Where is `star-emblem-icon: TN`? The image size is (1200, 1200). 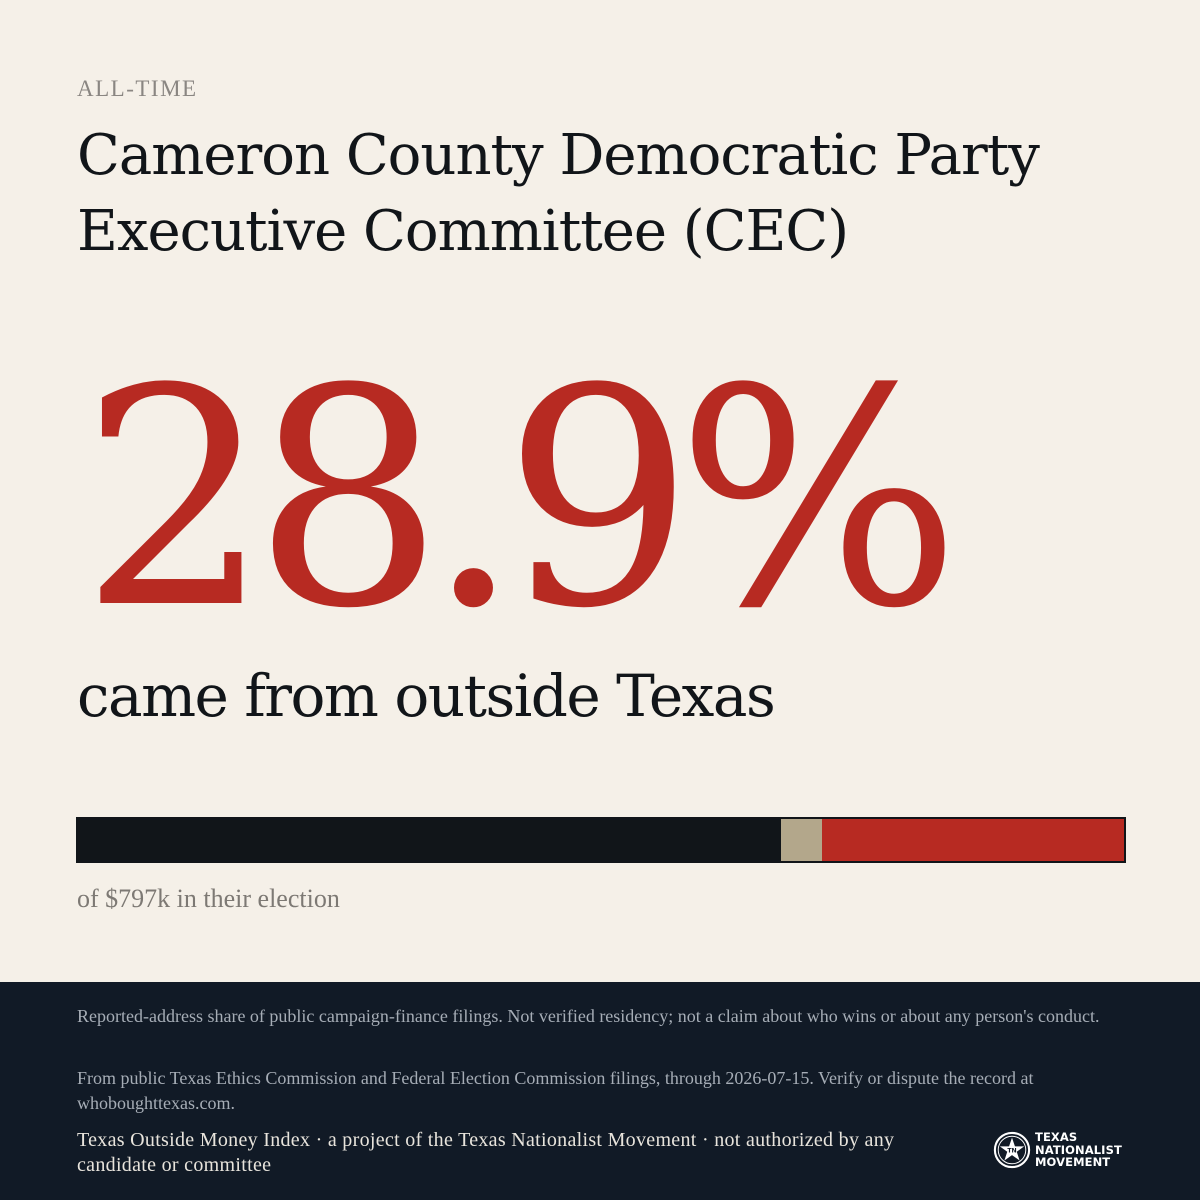
star-emblem-icon: TN is located at coordinates (1012, 1150).